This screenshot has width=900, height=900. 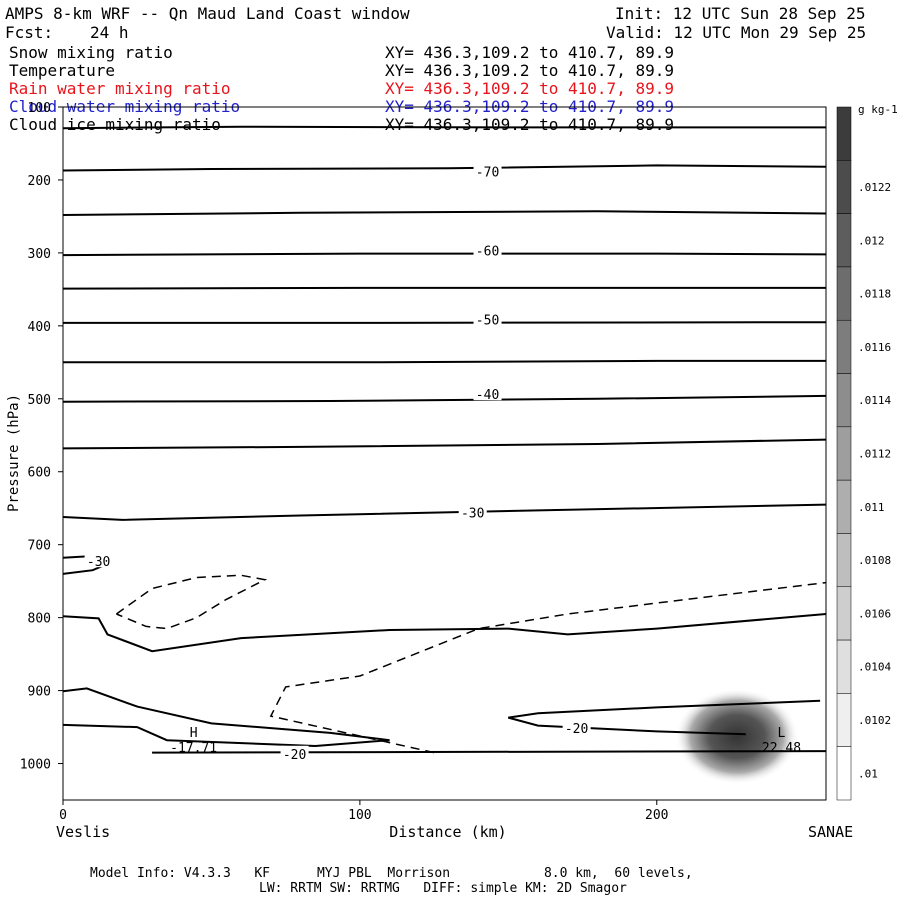 I want to click on y-tick-label: 300, so click(x=39, y=254).